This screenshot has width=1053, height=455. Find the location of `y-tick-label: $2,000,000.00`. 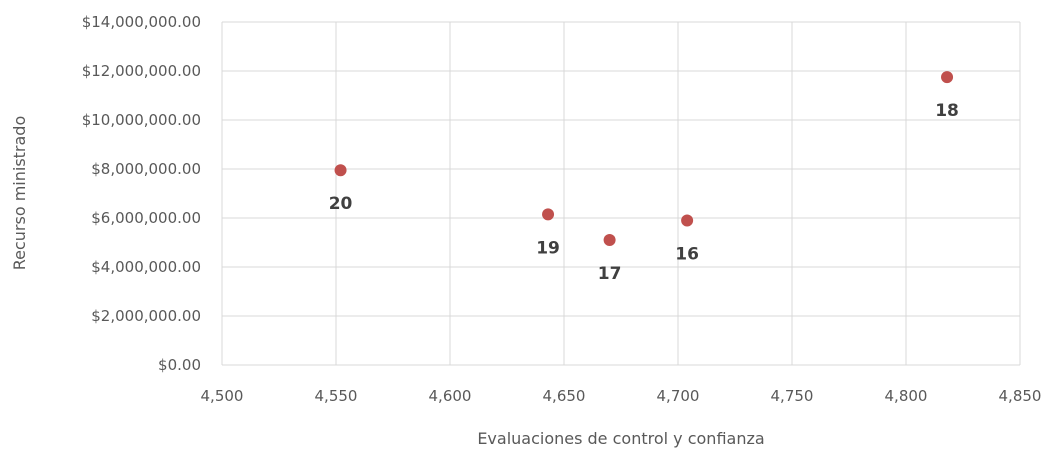

y-tick-label: $2,000,000.00 is located at coordinates (146, 316).